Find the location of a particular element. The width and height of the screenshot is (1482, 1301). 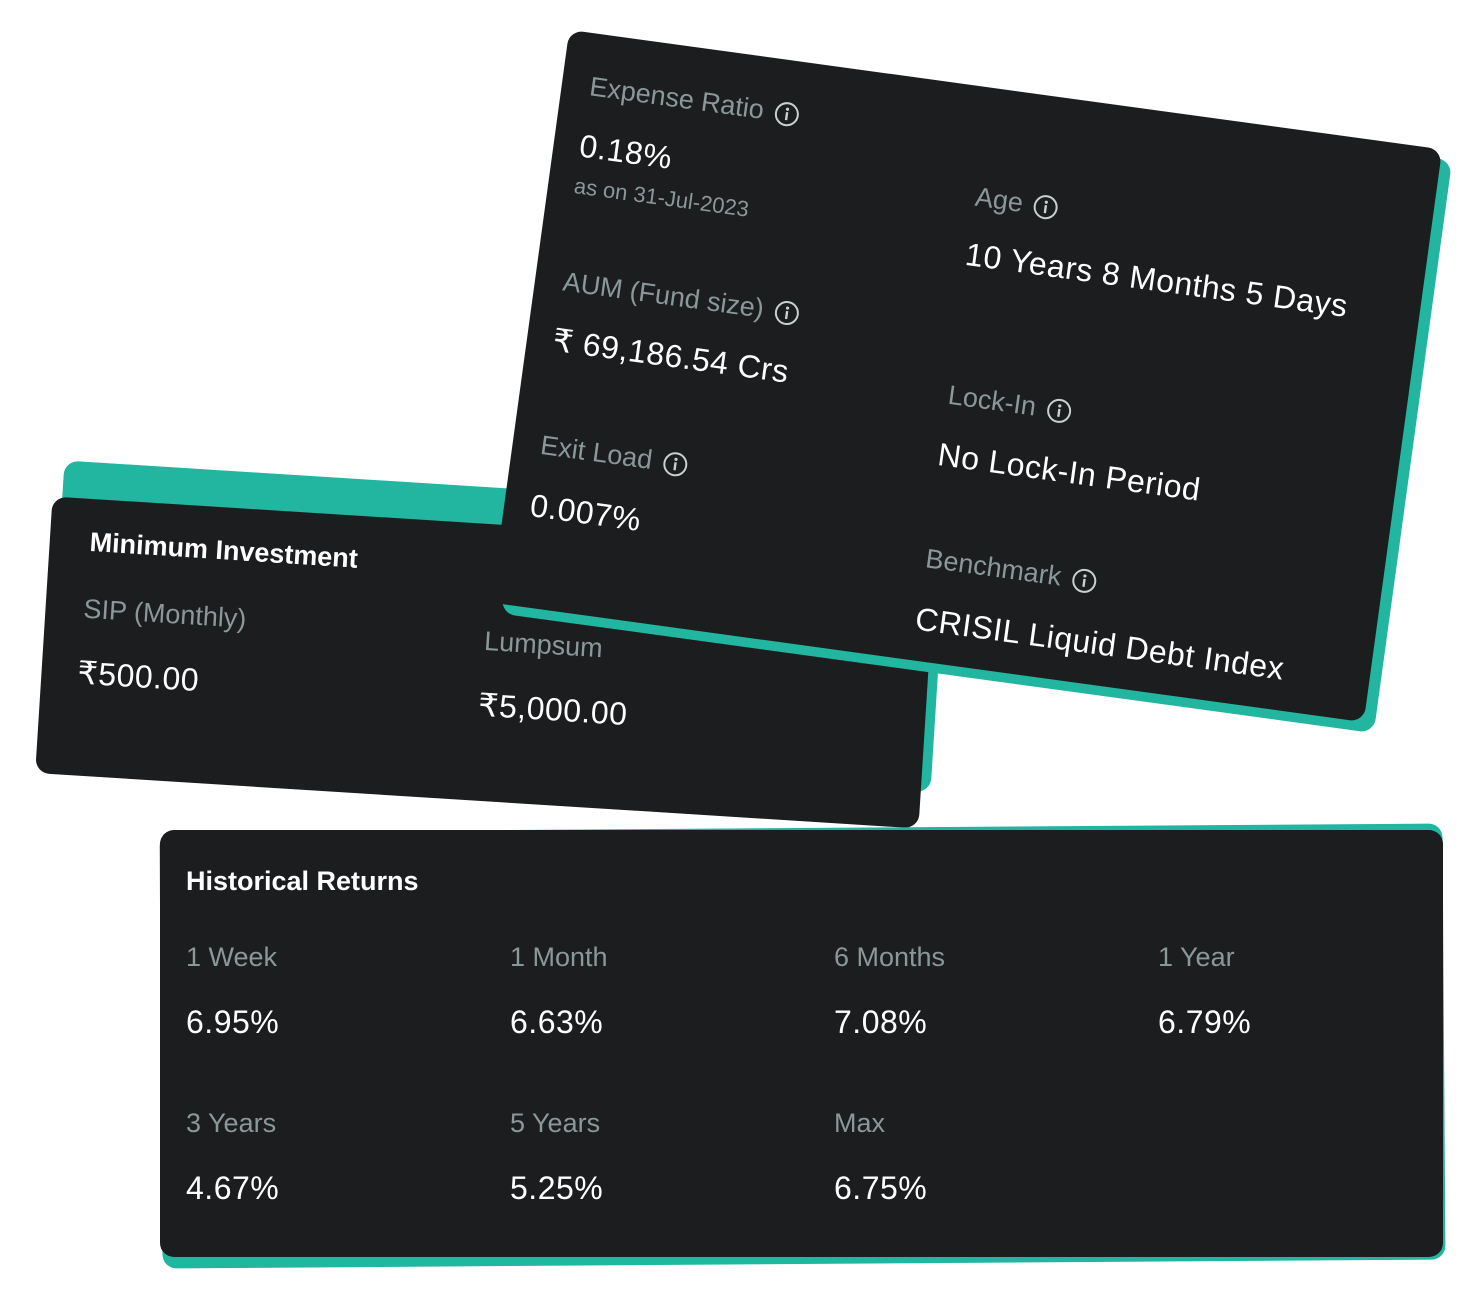

return-value-text: 5.25% is located at coordinates (557, 1188).